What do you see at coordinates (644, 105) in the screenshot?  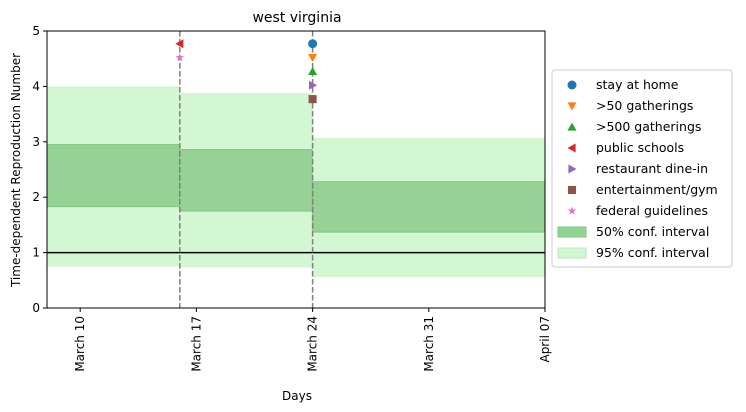 I see `legend-label-1: >50 gatherings` at bounding box center [644, 105].